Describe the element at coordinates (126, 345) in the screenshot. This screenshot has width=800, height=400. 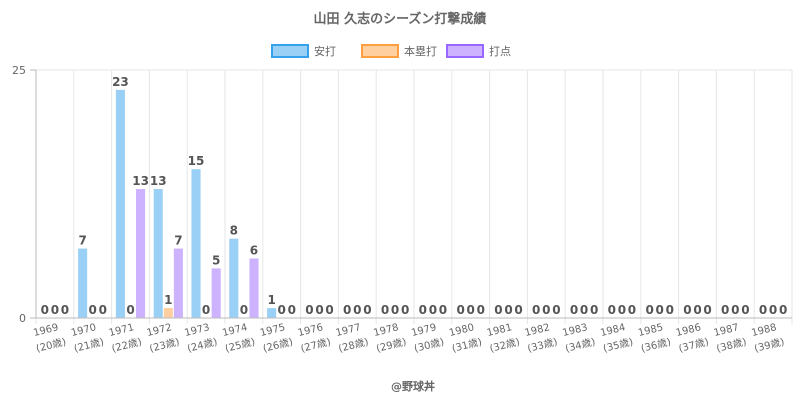
I see `x-tick-age: (22歳)` at that location.